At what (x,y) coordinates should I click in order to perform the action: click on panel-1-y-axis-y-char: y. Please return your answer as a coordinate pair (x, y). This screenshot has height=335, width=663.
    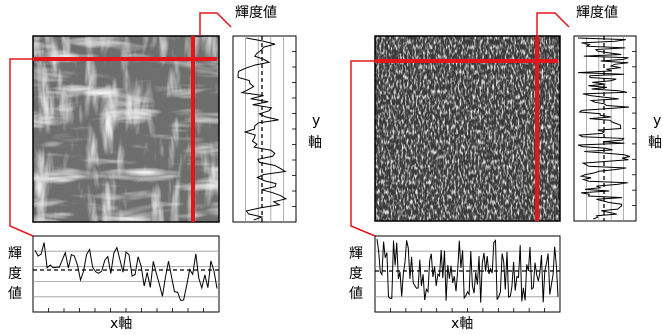
    Looking at the image, I should click on (316, 121).